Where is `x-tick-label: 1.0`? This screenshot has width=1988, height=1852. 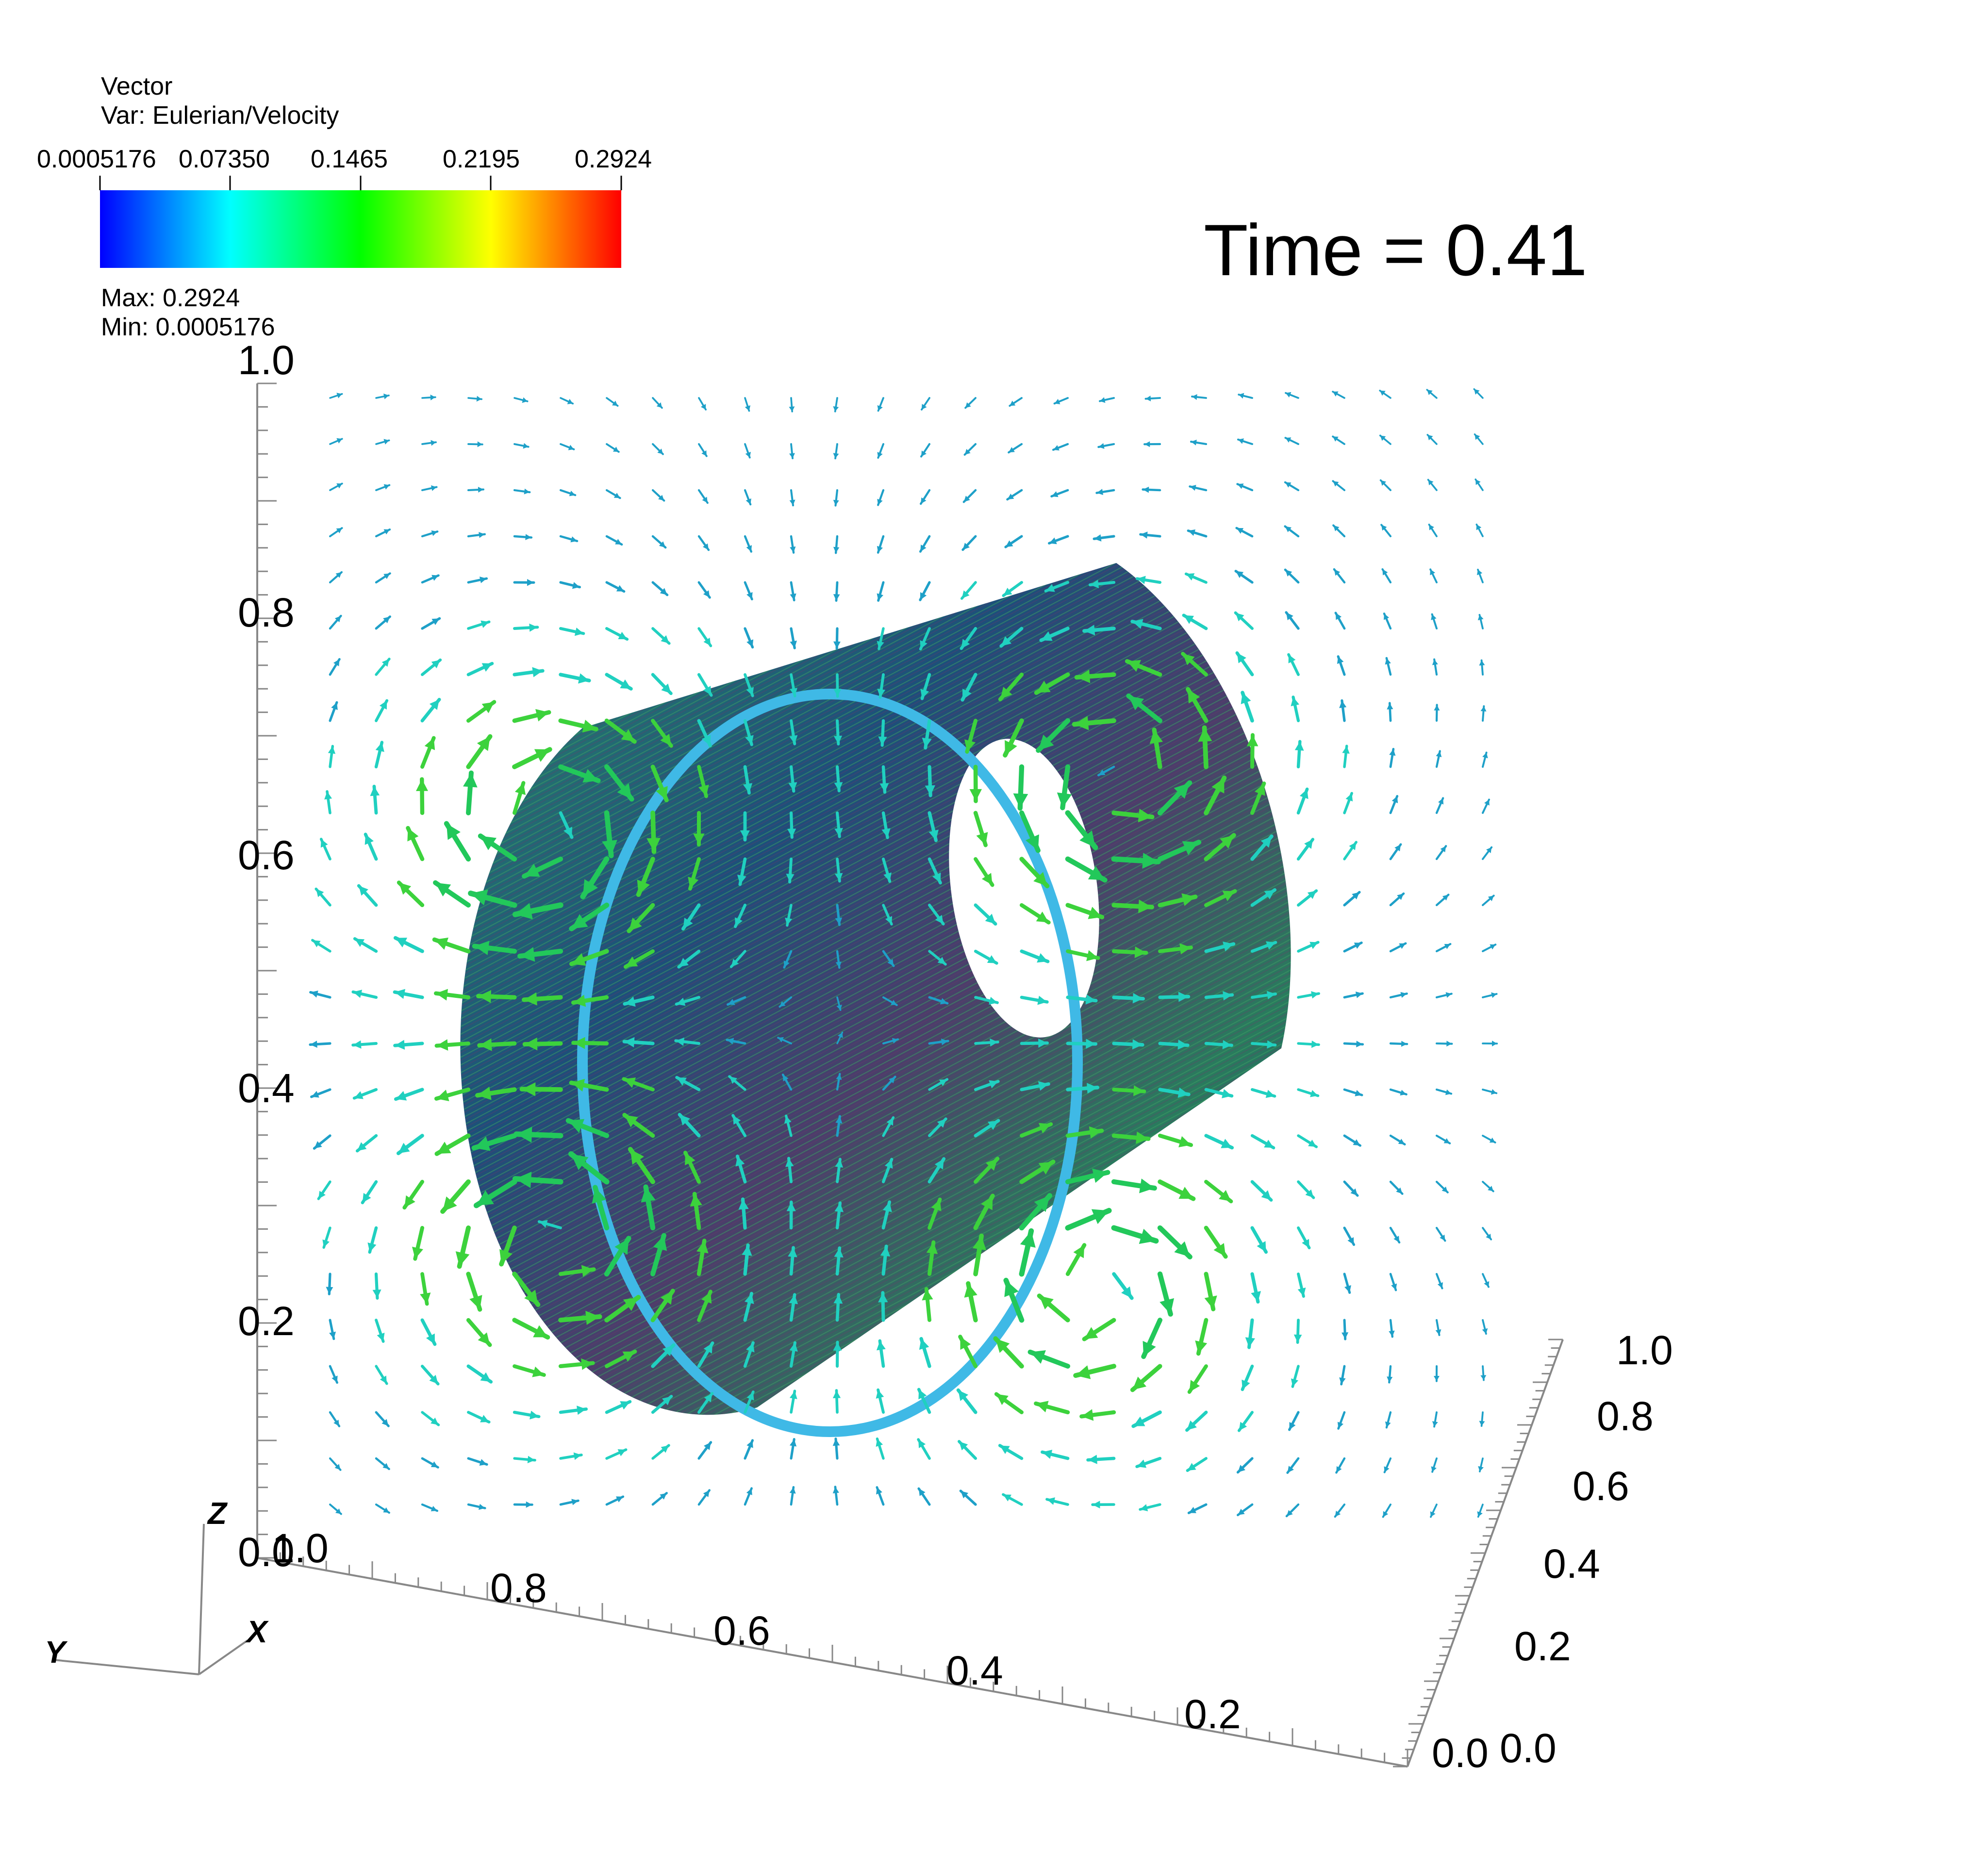
x-tick-label: 1.0 is located at coordinates (300, 1548).